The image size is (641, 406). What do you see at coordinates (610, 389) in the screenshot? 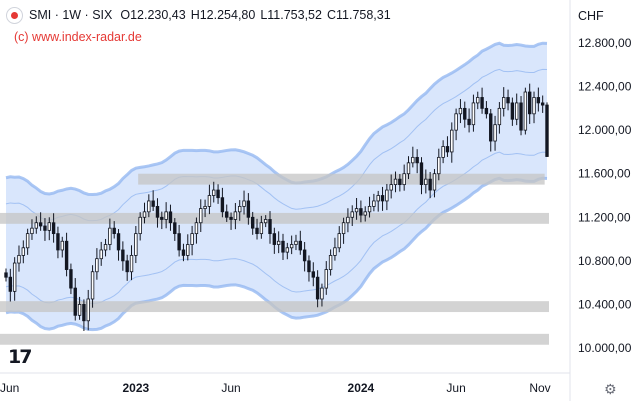
I see `gear-icon: ⚙` at bounding box center [610, 389].